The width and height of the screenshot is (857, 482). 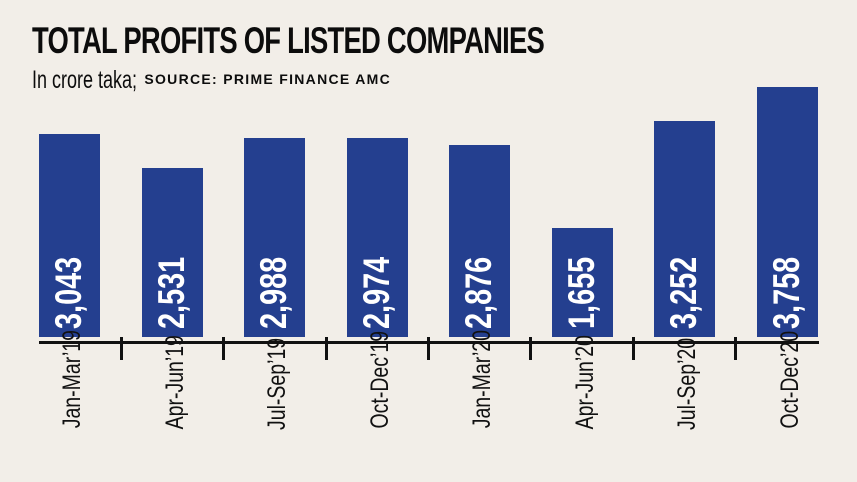 What do you see at coordinates (175, 382) in the screenshot?
I see `x-tick-label: Apr-Jun’19` at bounding box center [175, 382].